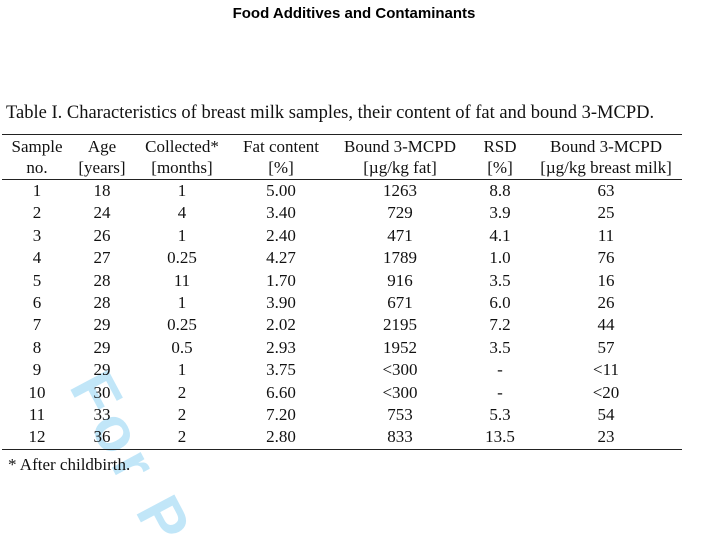 The width and height of the screenshot is (708, 560). I want to click on cell-sample-no: 2, so click(37, 213).